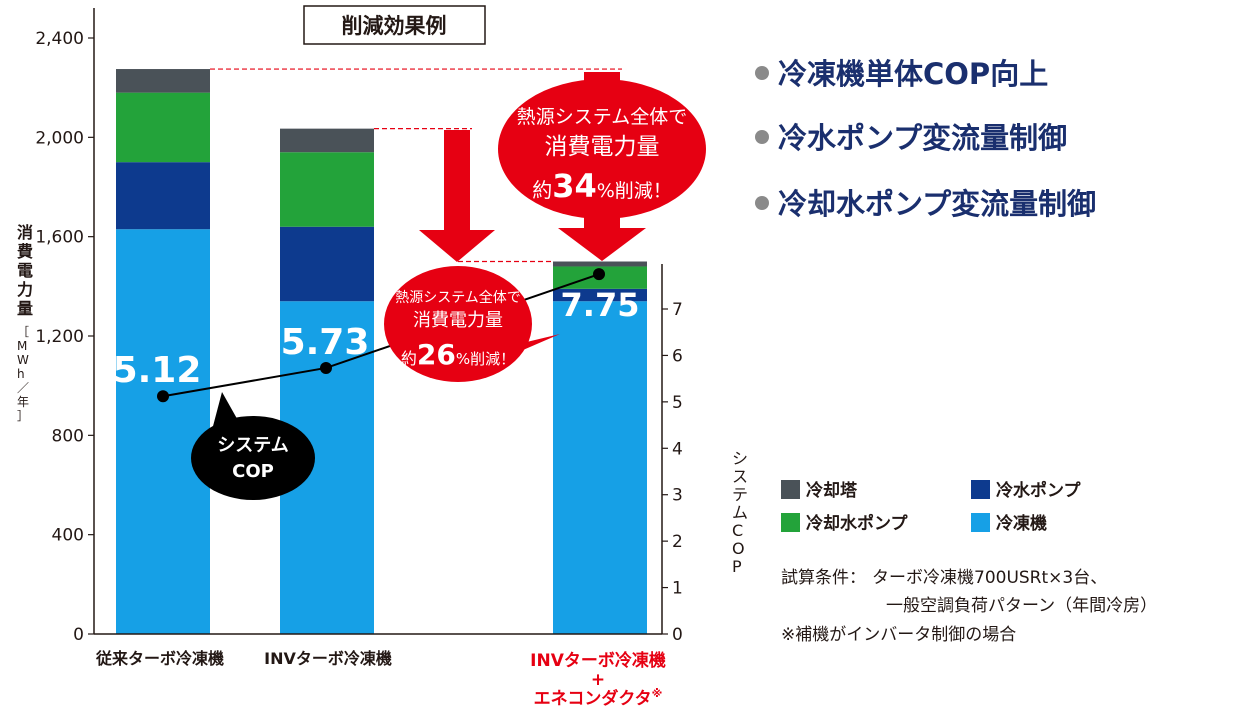 The image size is (1237, 709). I want to click on right-axis-label: システム C O P, so click(740, 512).